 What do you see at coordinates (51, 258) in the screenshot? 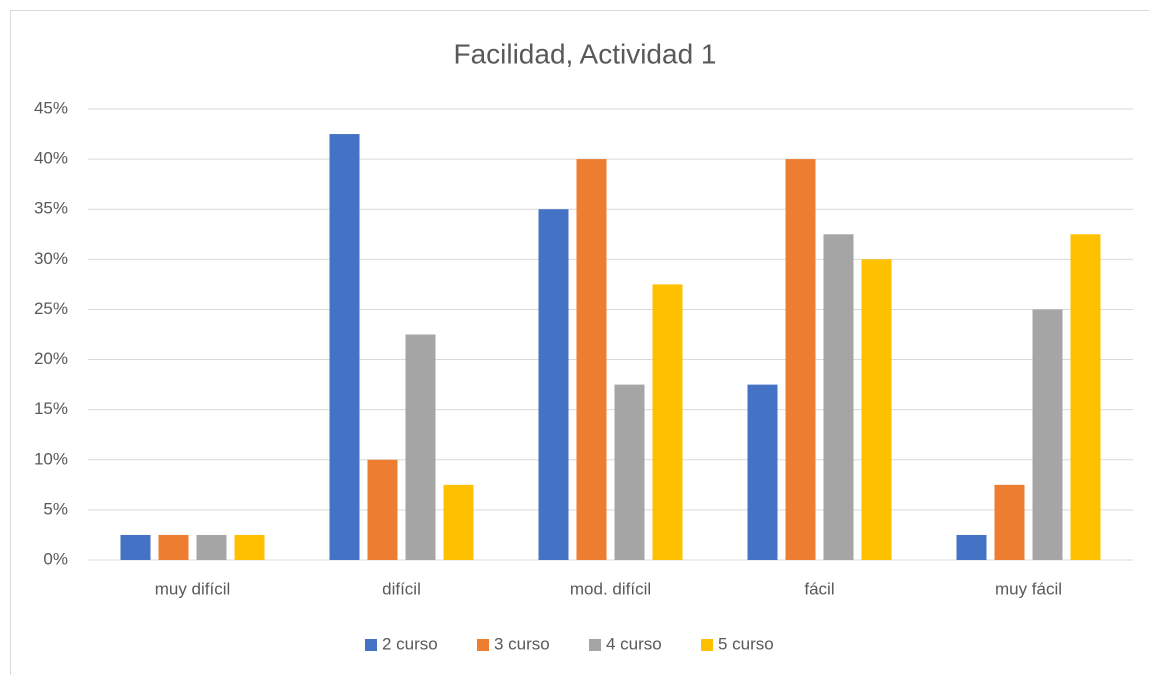
I see `y-tick-label: 30%` at bounding box center [51, 258].